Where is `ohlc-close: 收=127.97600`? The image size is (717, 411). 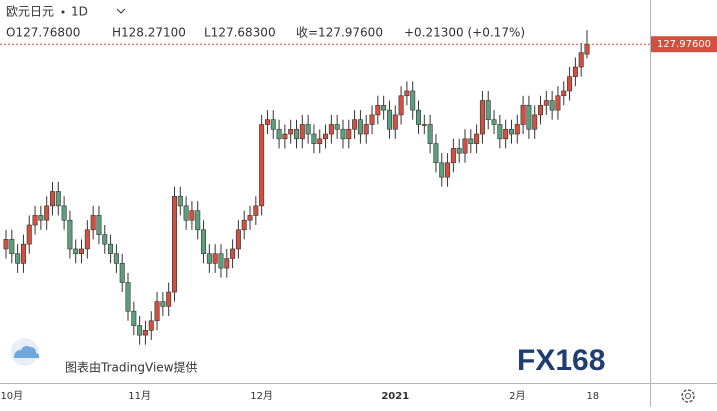 ohlc-close: 收=127.97600 is located at coordinates (339, 33).